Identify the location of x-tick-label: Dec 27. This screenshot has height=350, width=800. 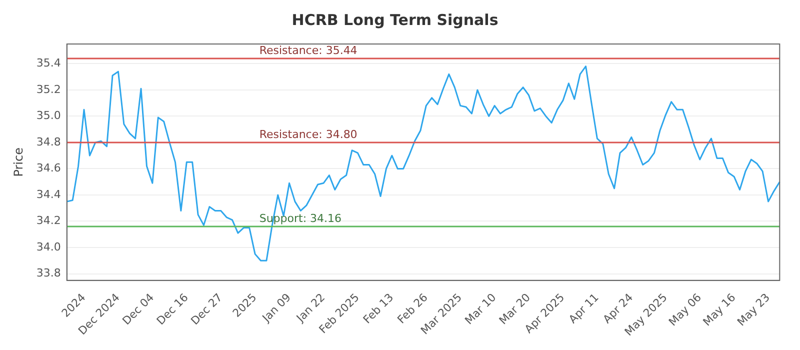
(206, 309).